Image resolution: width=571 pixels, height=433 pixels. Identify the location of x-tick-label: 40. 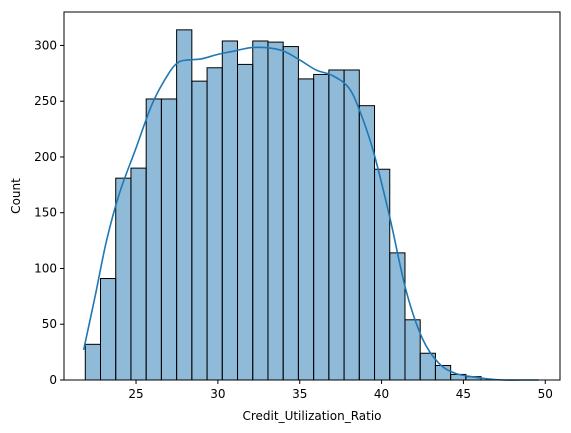
(381, 394).